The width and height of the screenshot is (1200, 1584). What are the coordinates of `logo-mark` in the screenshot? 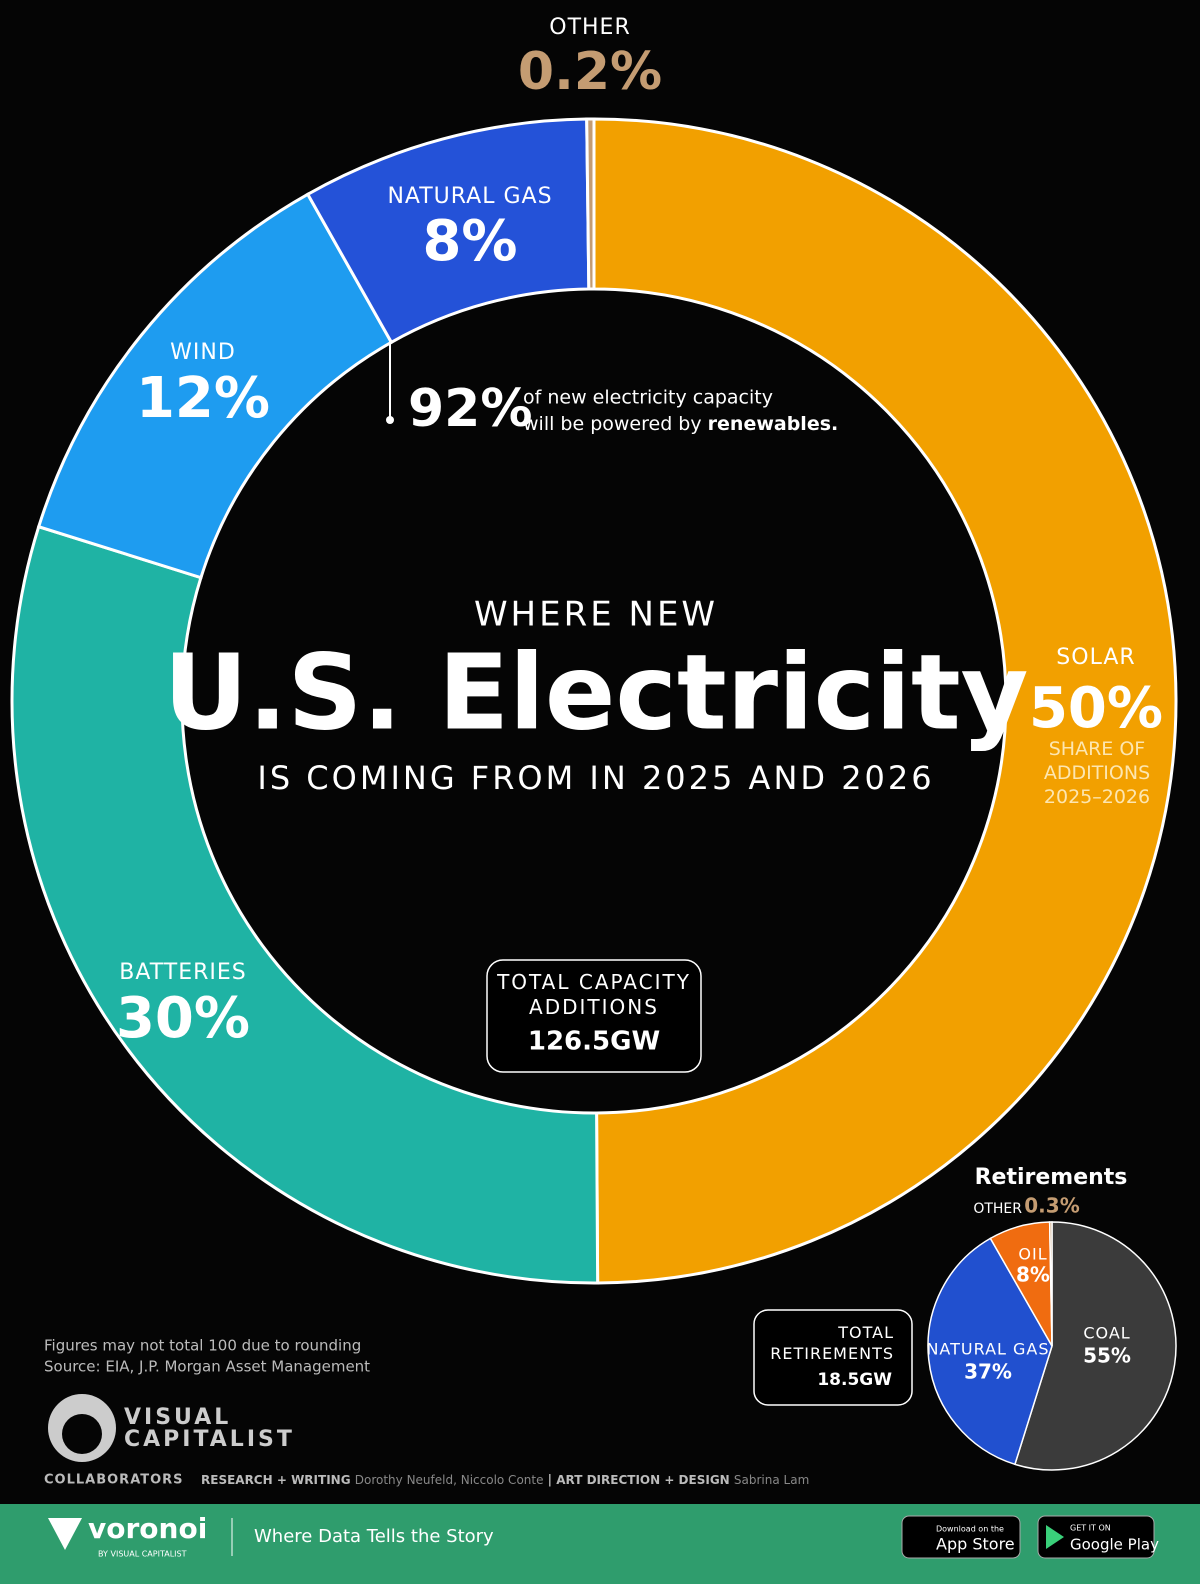 It's located at (82, 1434).